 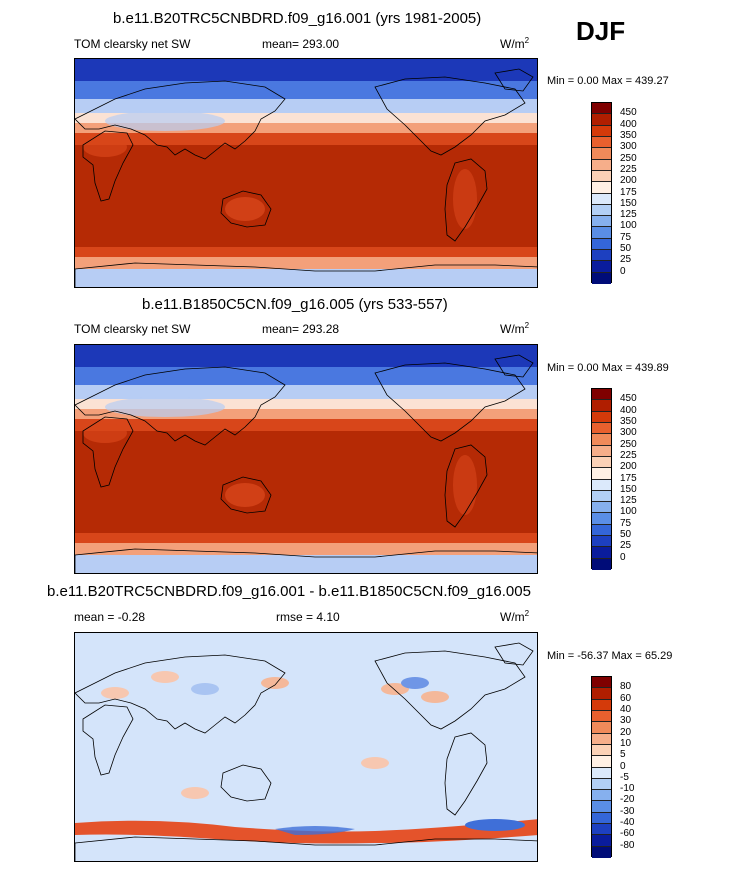 What do you see at coordinates (626, 709) in the screenshot?
I see `colorbar-tick-label: 40` at bounding box center [626, 709].